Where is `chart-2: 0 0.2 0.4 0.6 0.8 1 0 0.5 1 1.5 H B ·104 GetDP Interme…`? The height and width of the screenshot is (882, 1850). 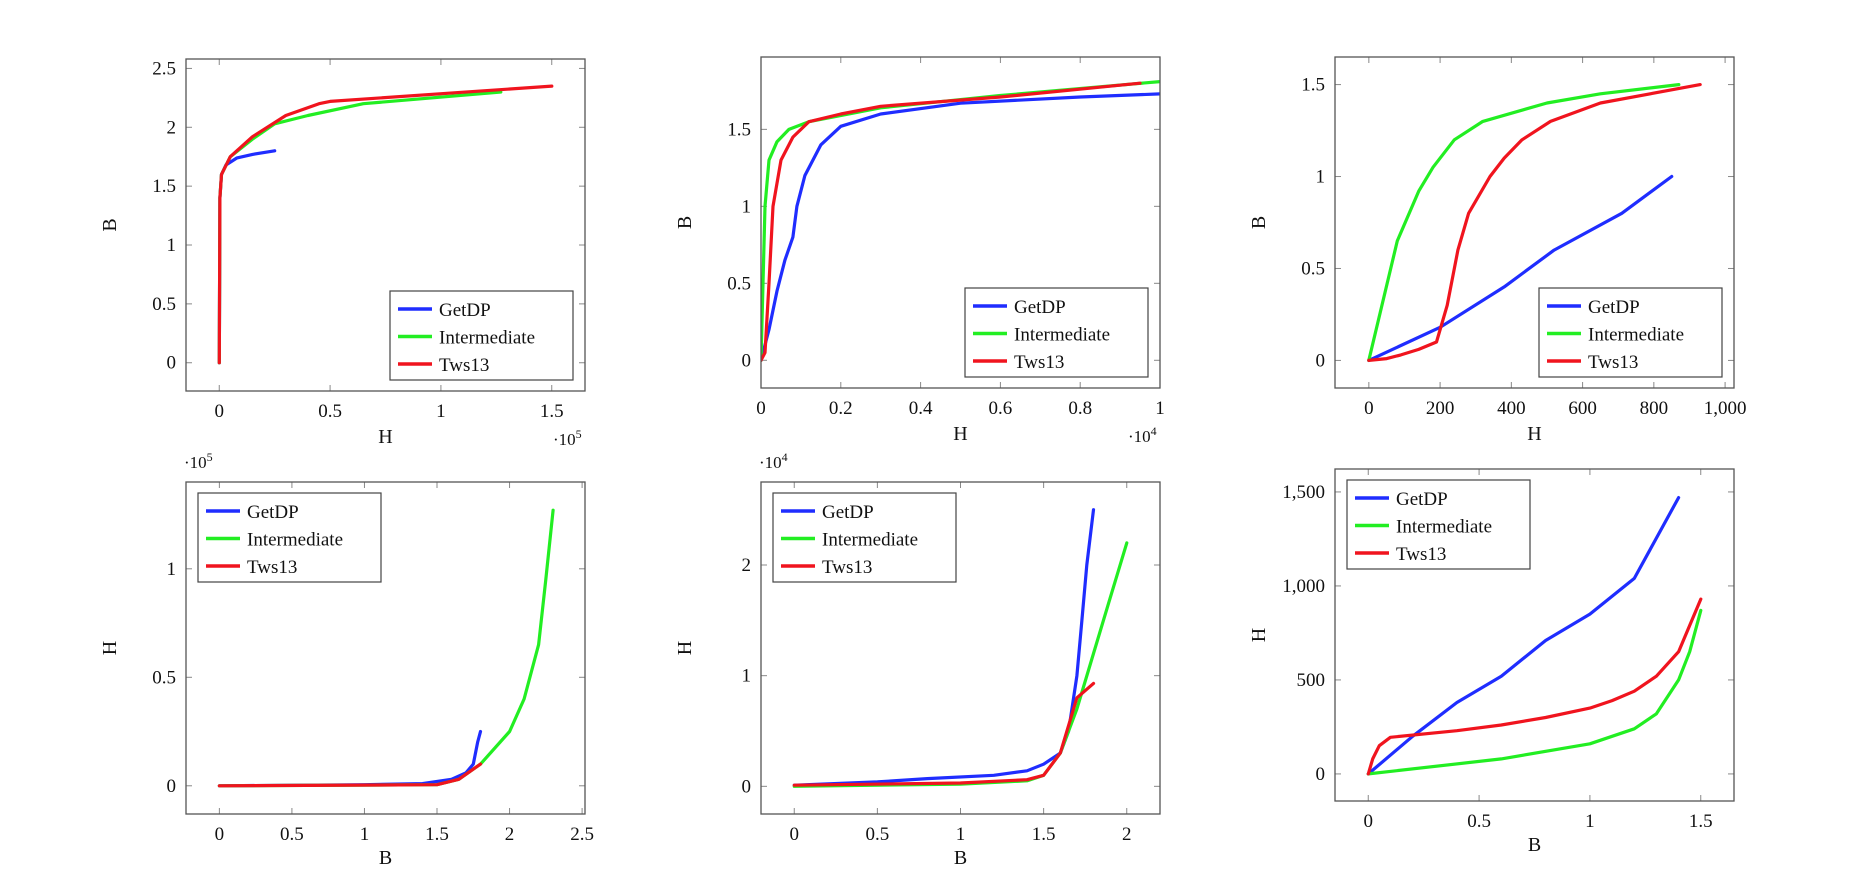 chart-2: 0 0.2 0.4 0.6 0.8 1 0 0.5 1 1.5 H B ·104 GetDP Interme… is located at coordinates (919, 251).